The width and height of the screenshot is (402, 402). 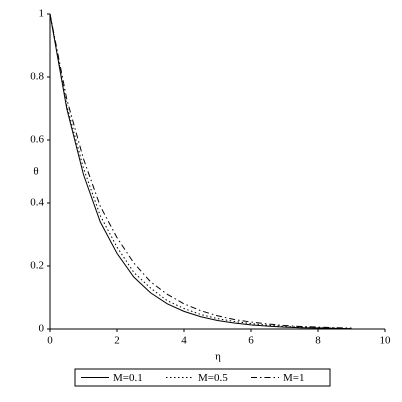 I want to click on x-tick-label: 2, so click(x=117, y=341).